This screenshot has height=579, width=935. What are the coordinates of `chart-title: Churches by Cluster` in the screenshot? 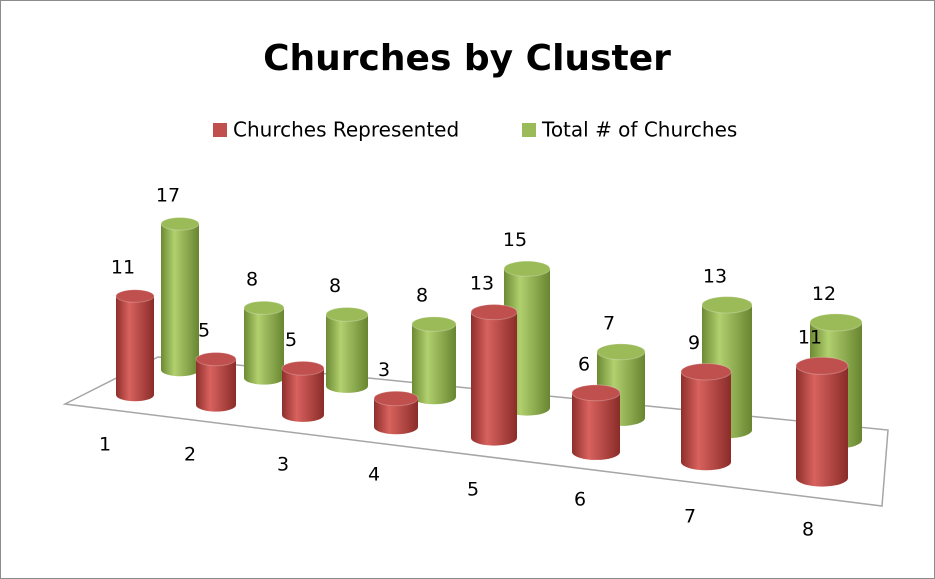 It's located at (467, 58).